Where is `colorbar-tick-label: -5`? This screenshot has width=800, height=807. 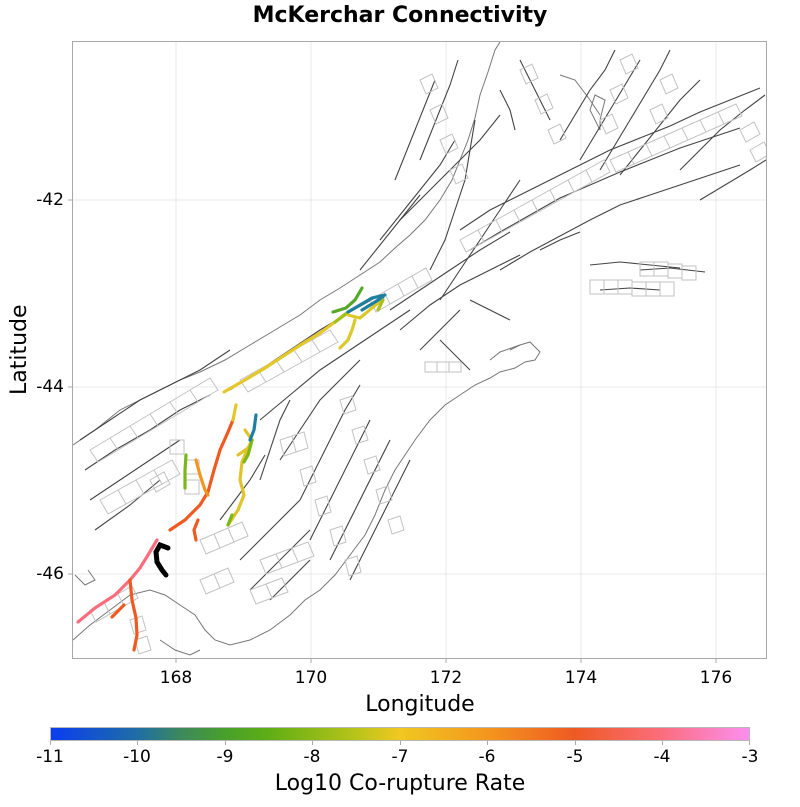
colorbar-tick-label: -5 is located at coordinates (575, 757).